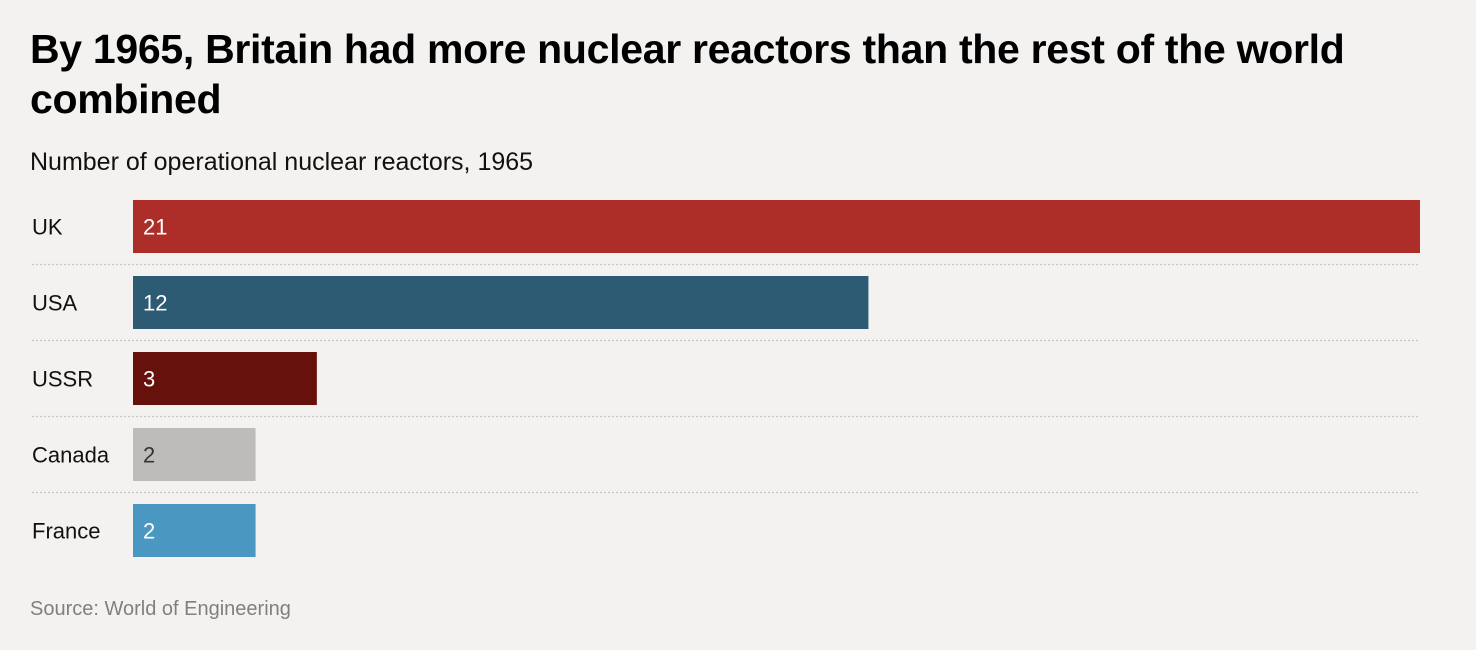 The image size is (1476, 650). Describe the element at coordinates (155, 227) in the screenshot. I see `value-label: 21` at that location.